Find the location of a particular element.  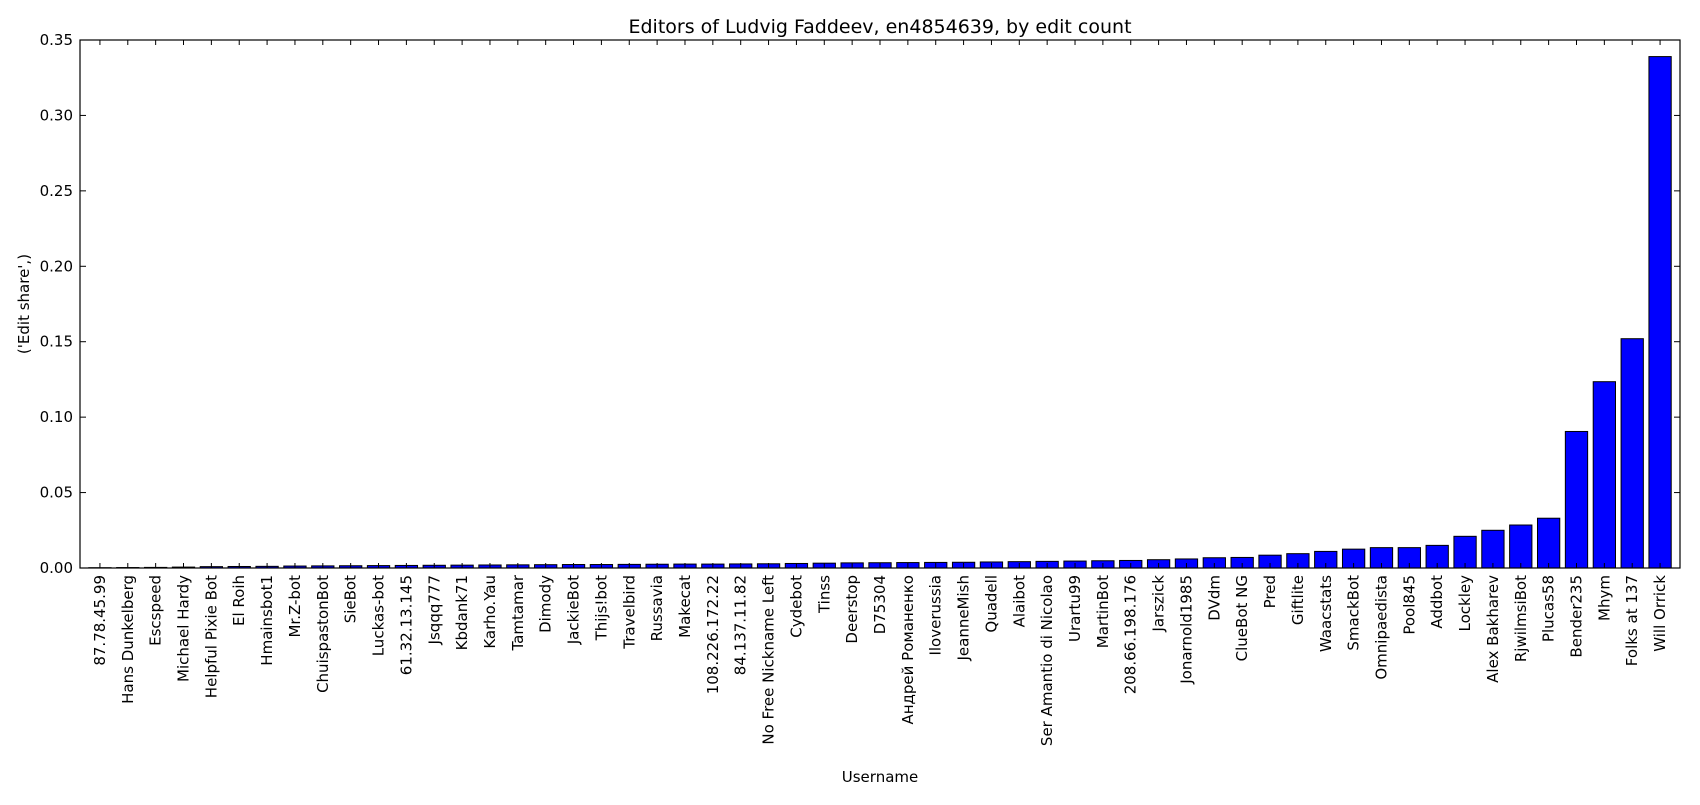

x-tick-label: Folks at 137 is located at coordinates (1632, 620).